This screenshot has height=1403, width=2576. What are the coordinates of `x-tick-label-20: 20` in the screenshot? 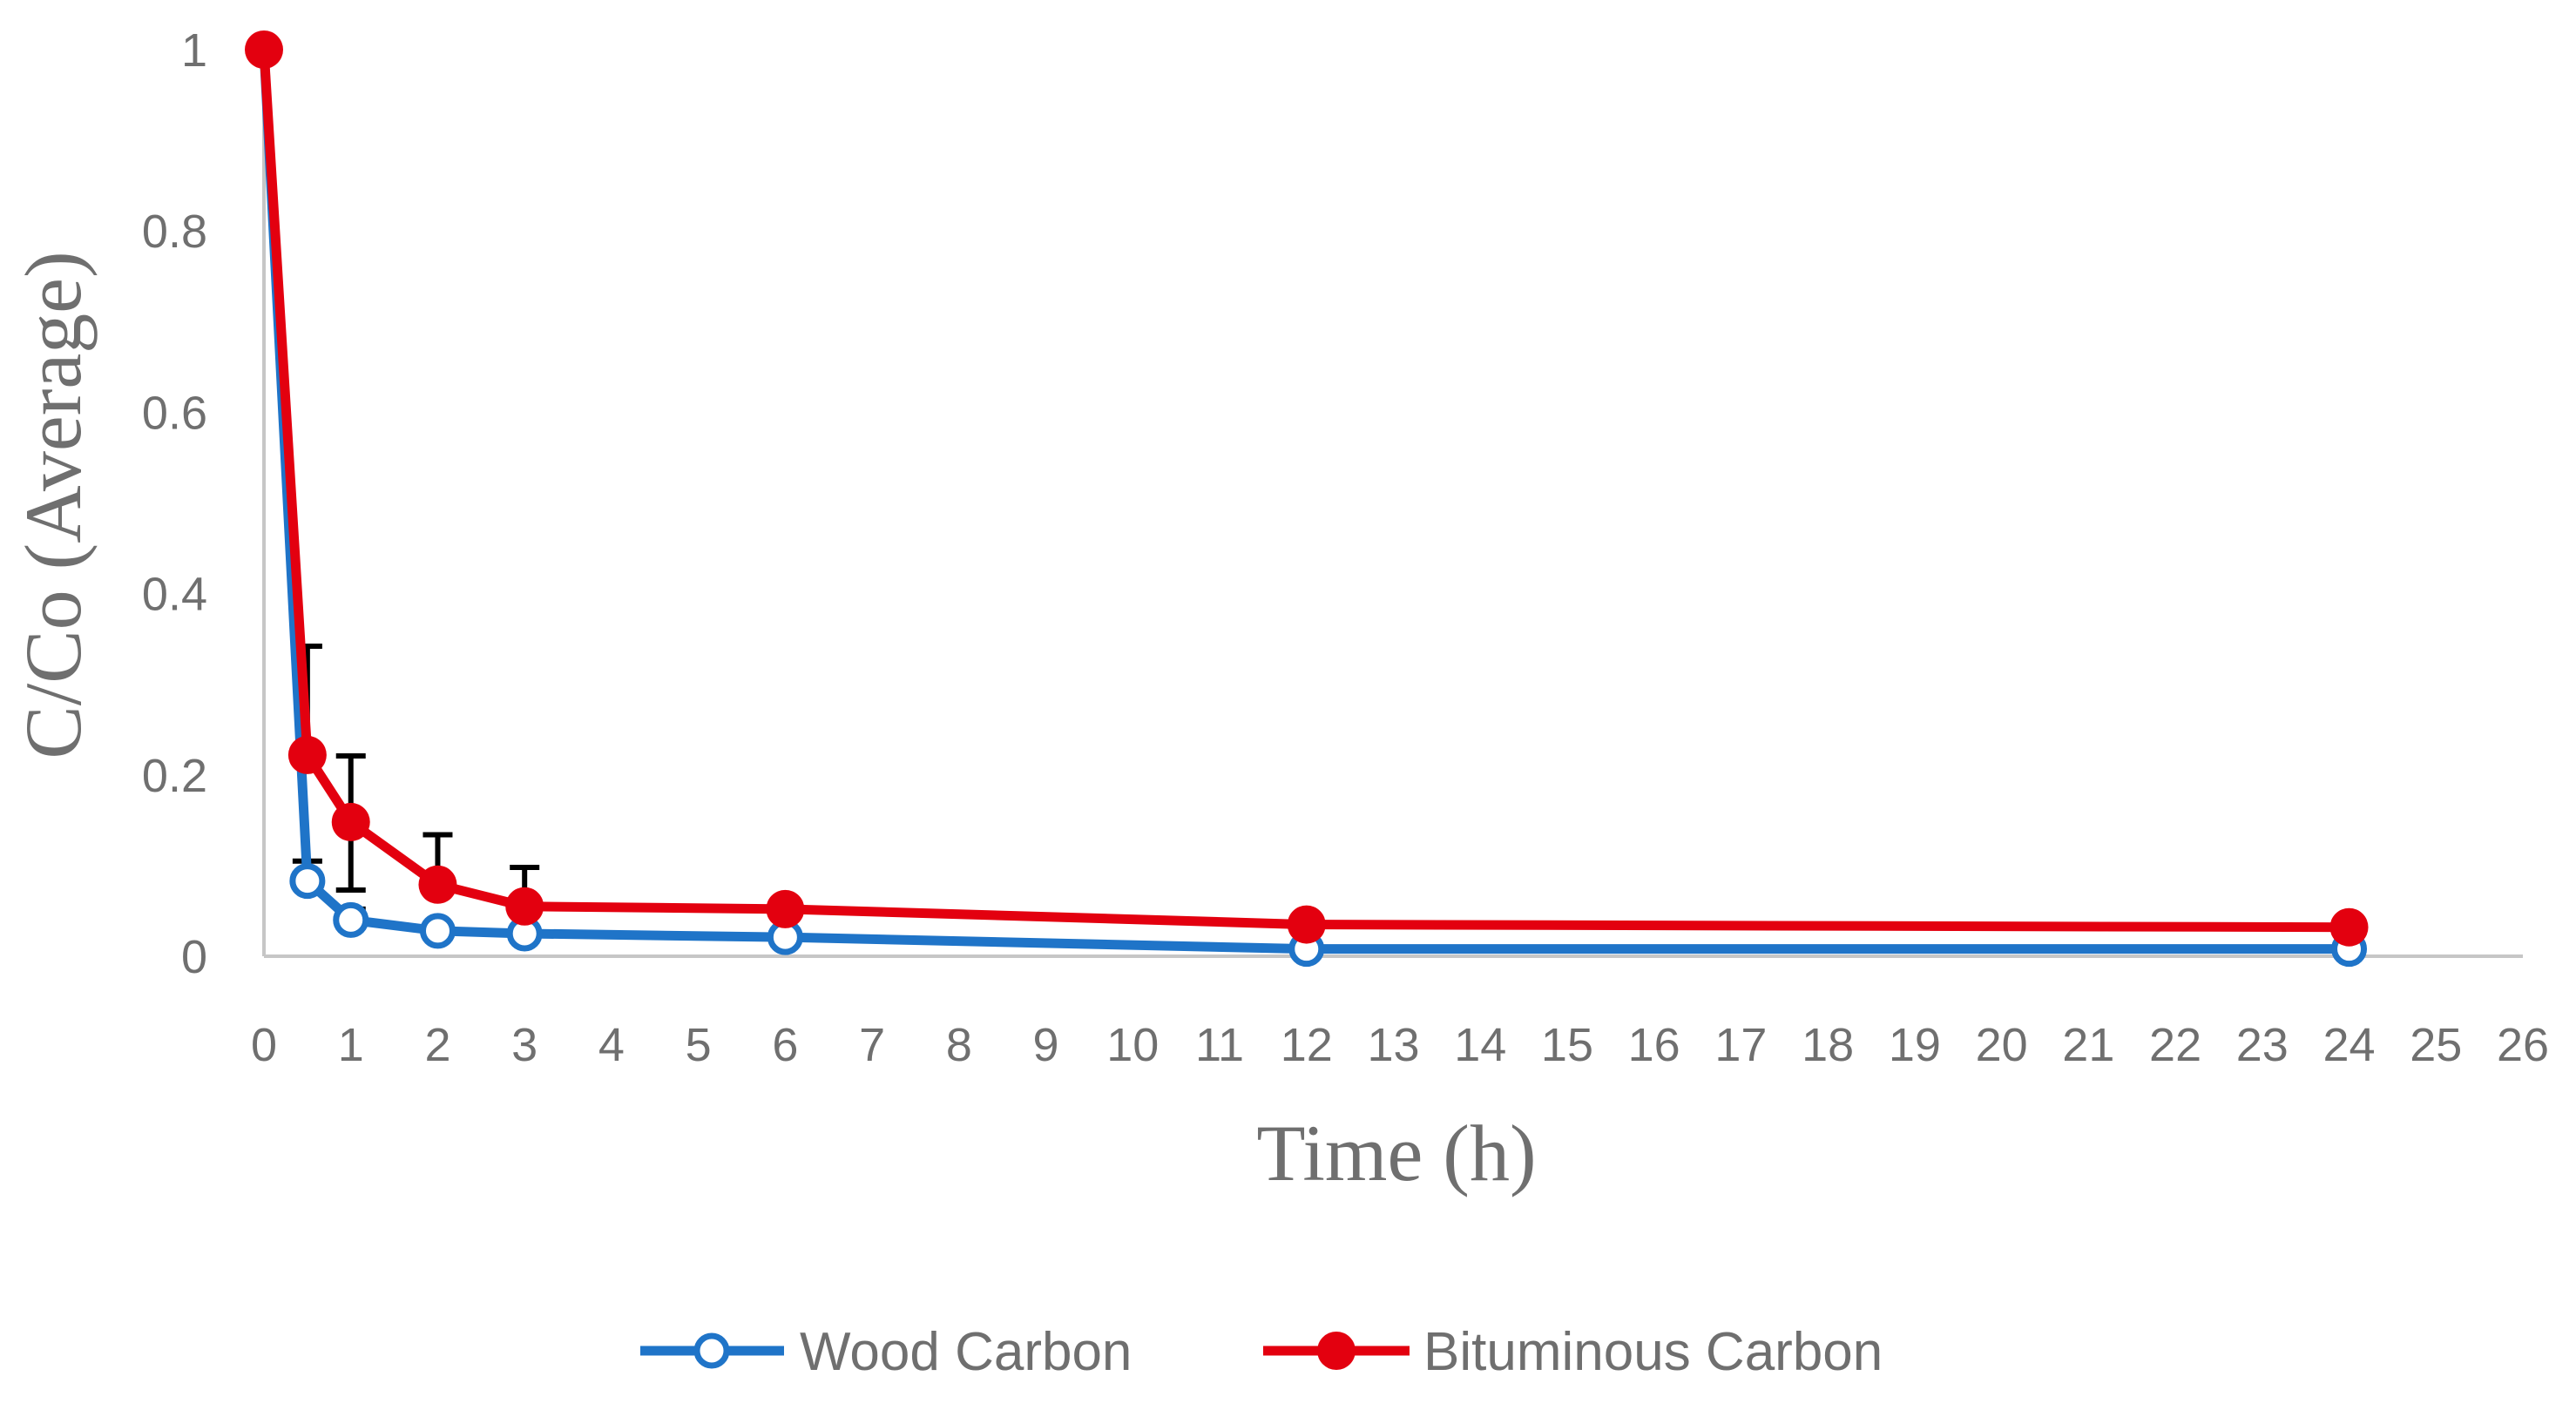 It's located at (2002, 1045).